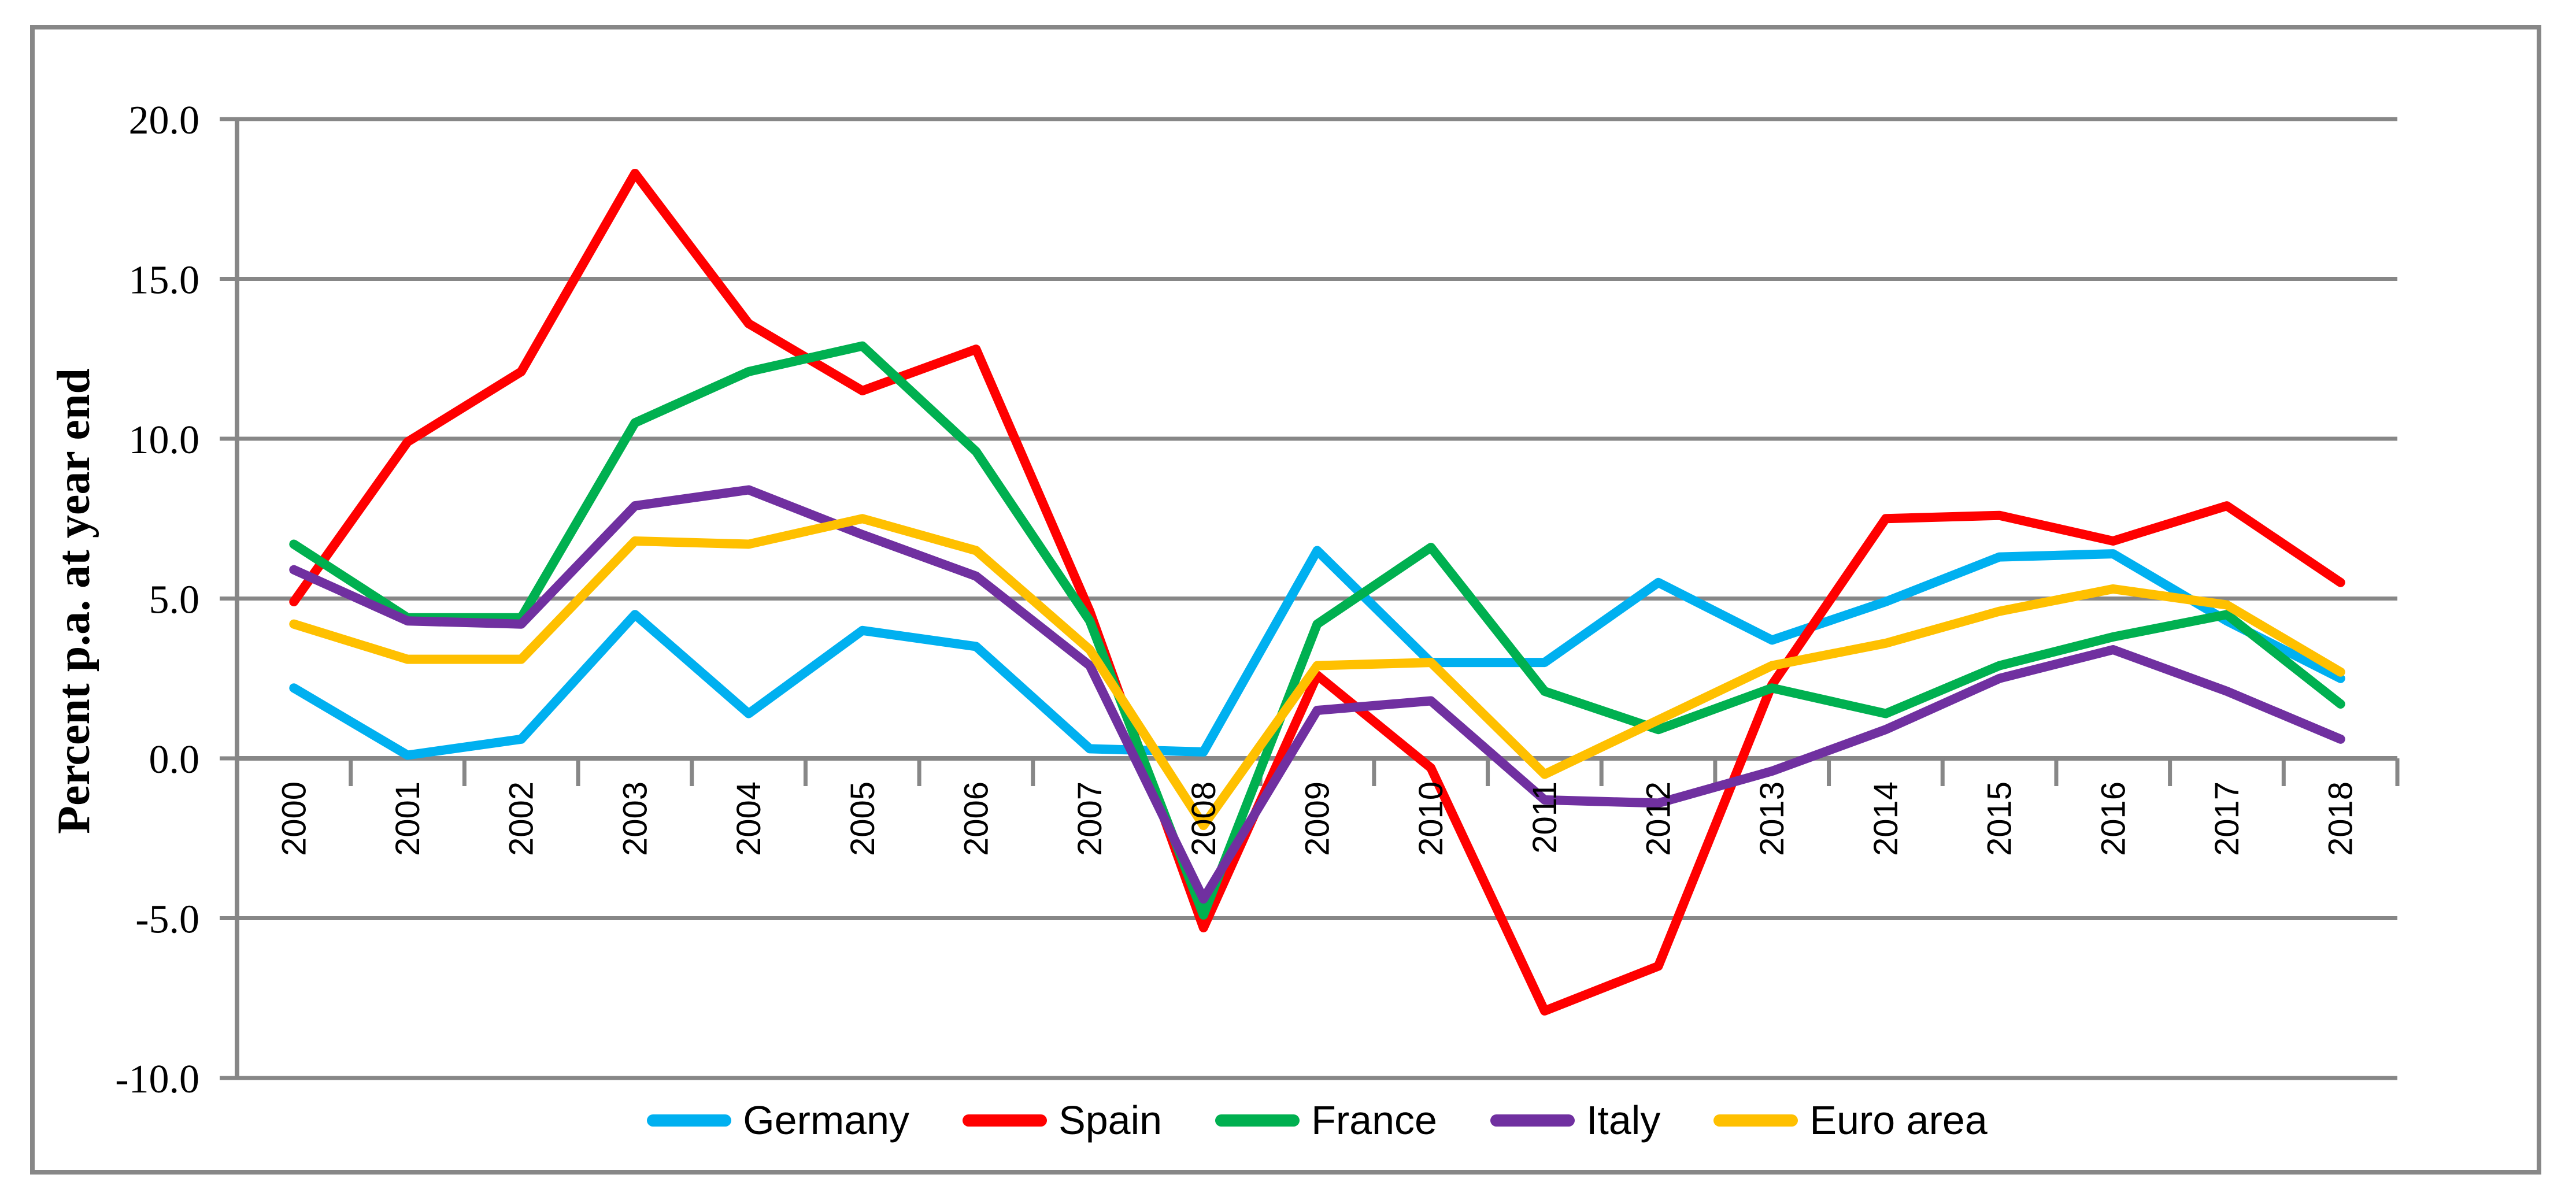 This screenshot has width=2576, height=1204. Describe the element at coordinates (1090, 818) in the screenshot. I see `x-tick-label: 2007` at that location.